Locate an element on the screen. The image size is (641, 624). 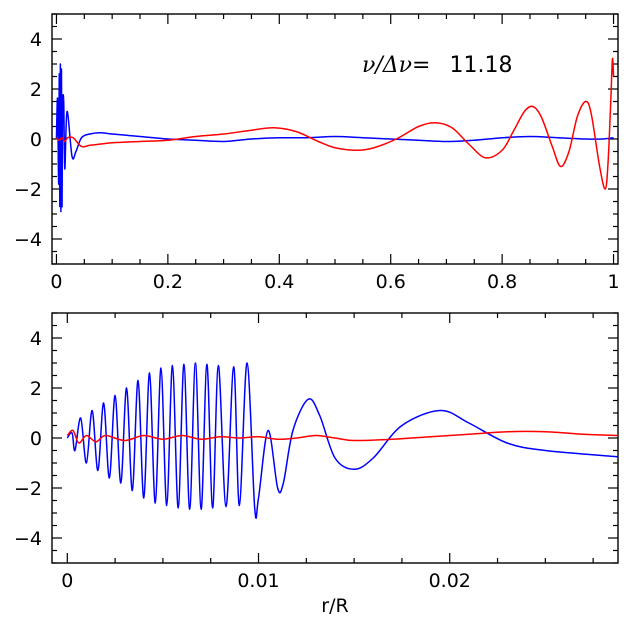
bottom-y-tick-label: −2 is located at coordinates (28, 489).